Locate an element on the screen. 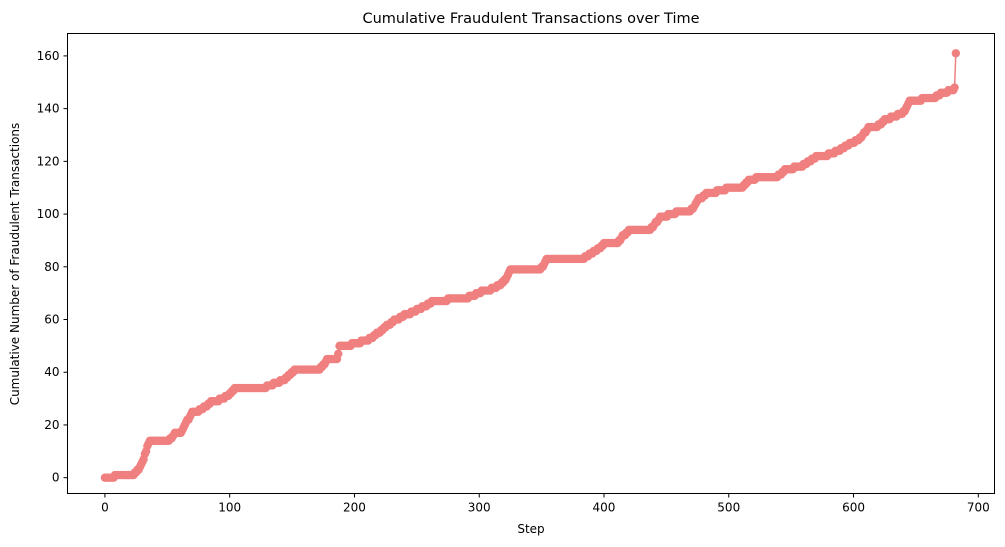  y-axis-ticks: 0 20 40 60 80 100 120 140 160 is located at coordinates (52, 267).